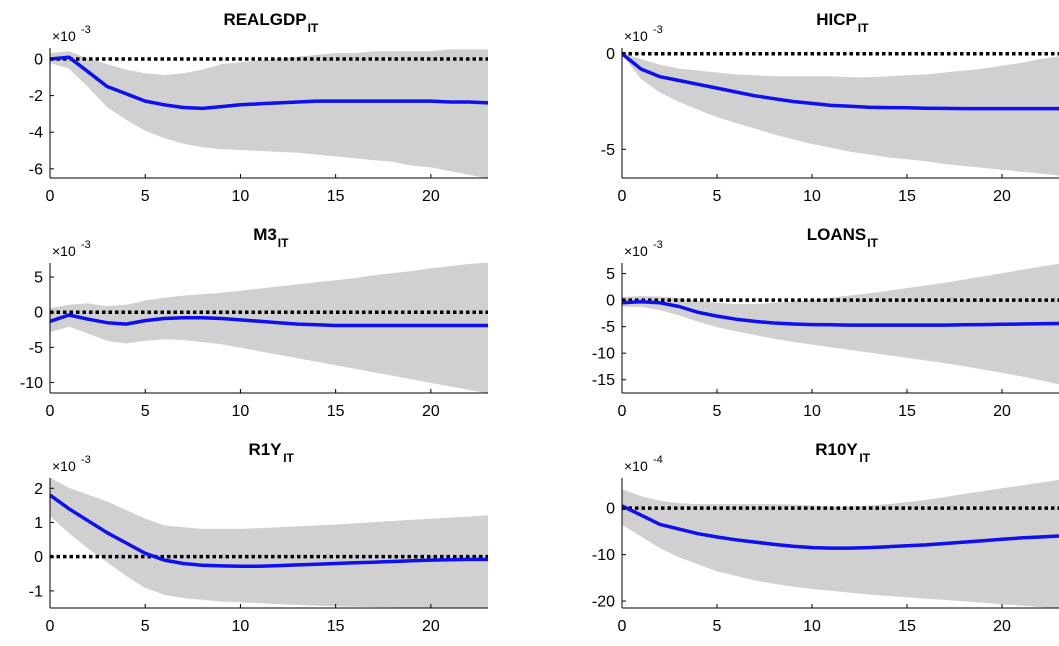 Image resolution: width=1059 pixels, height=646 pixels. I want to click on y-tick-label: -20, so click(603, 602).